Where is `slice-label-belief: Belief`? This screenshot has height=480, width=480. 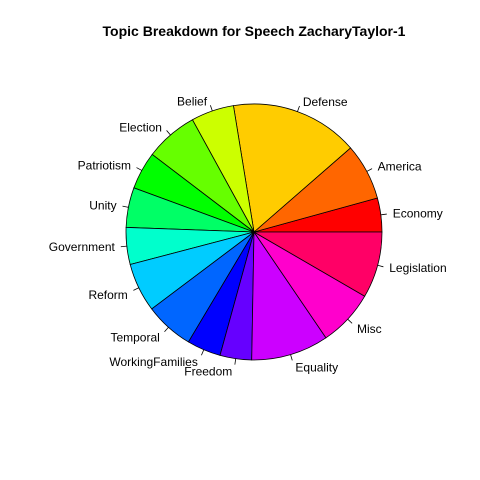
slice-label-belief: Belief is located at coordinates (192, 102).